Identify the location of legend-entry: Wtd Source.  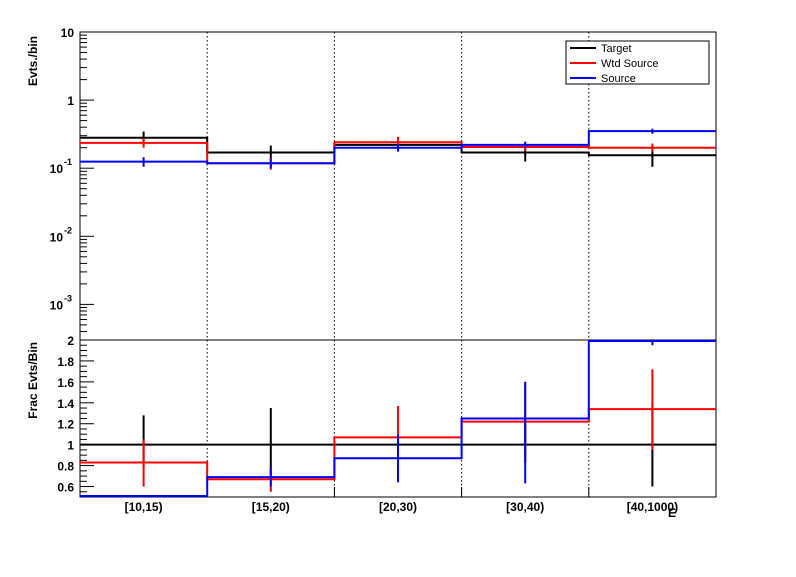
(614, 64).